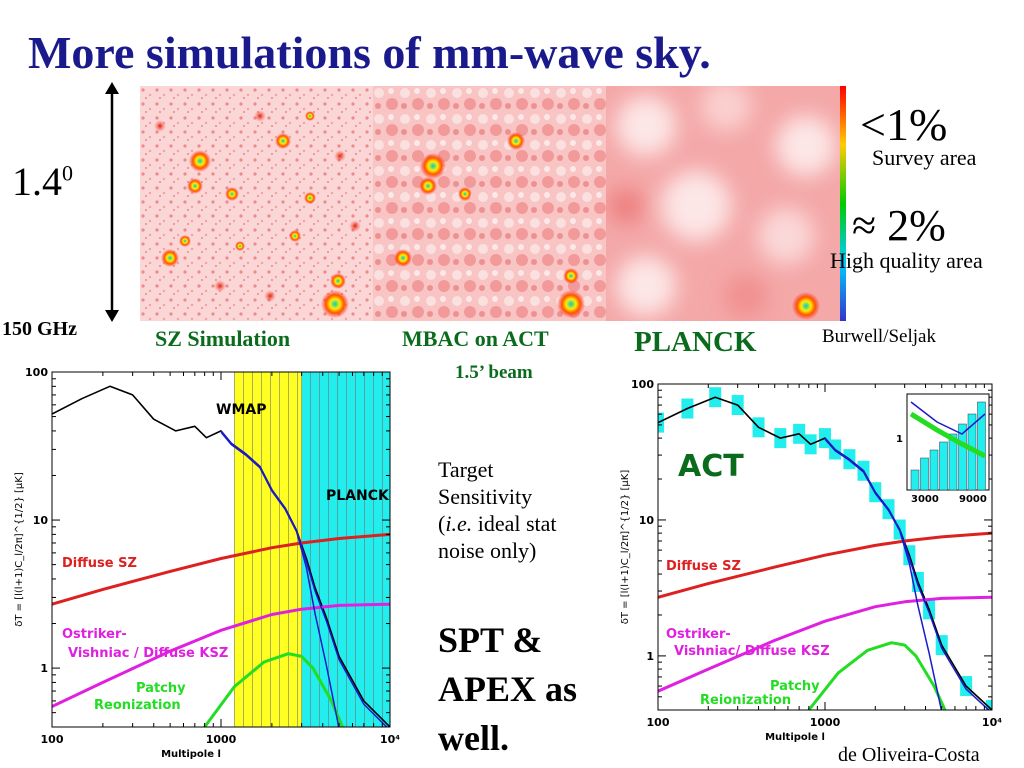  What do you see at coordinates (475, 338) in the screenshot?
I see `map-label-act: MBAC on ACT` at bounding box center [475, 338].